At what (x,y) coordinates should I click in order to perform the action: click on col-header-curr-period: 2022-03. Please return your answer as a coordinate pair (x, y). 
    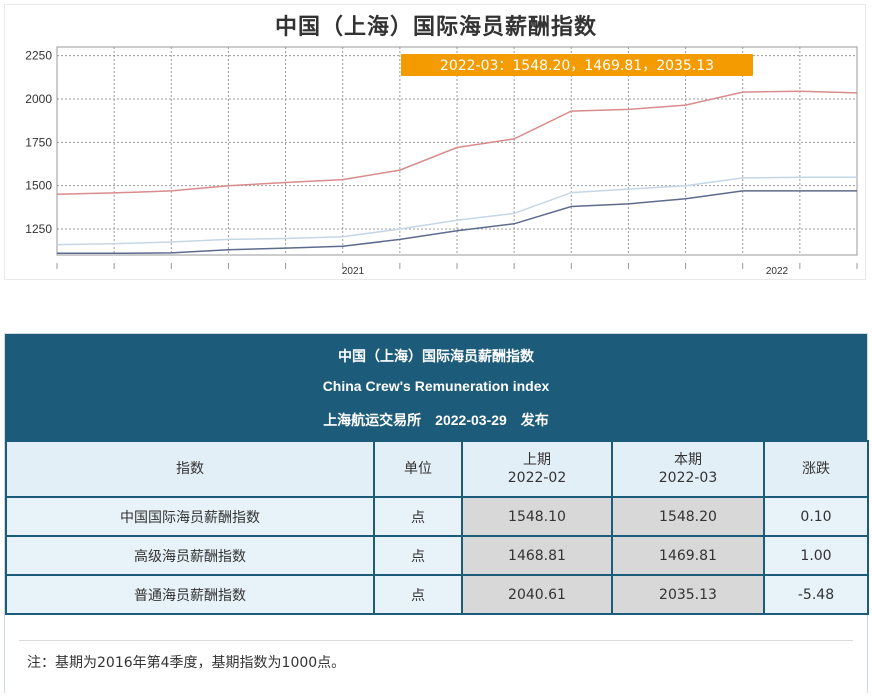
    Looking at the image, I should click on (688, 478).